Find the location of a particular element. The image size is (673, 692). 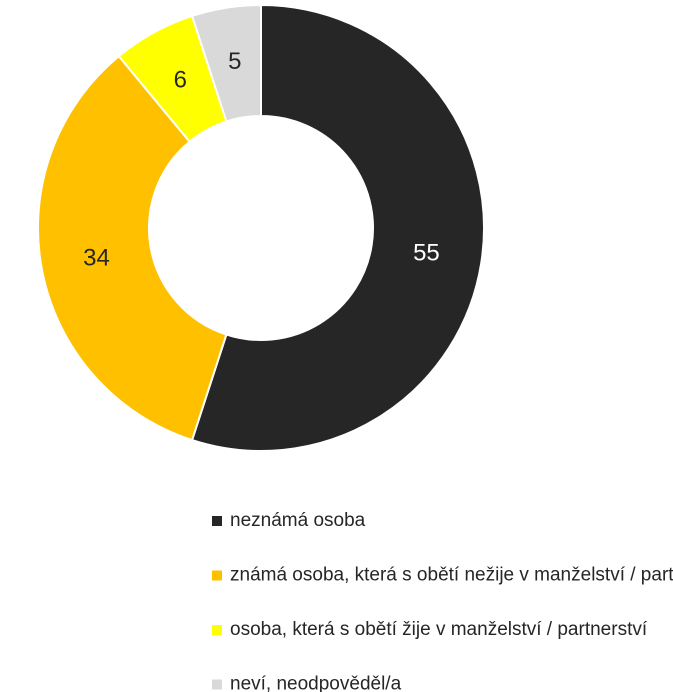

data-label: 6 is located at coordinates (180, 80).